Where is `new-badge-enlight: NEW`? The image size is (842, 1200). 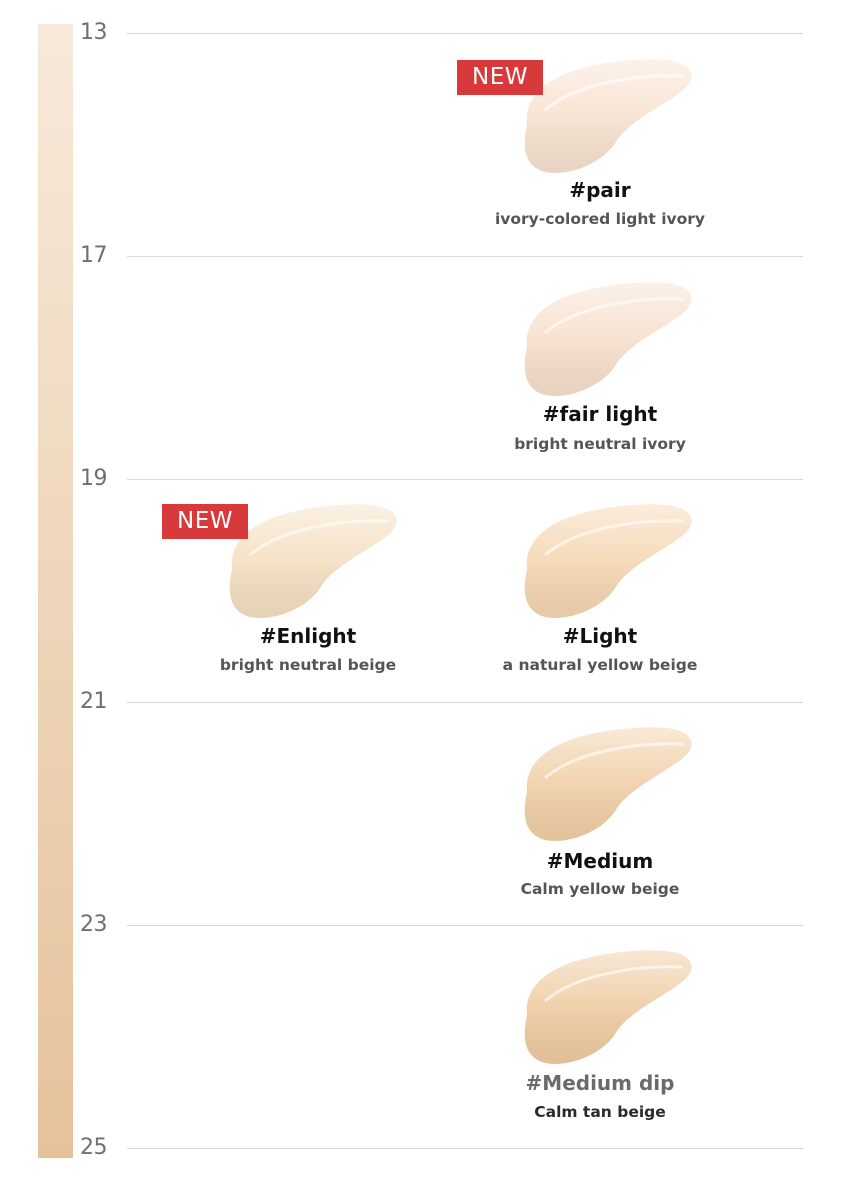
new-badge-enlight: NEW is located at coordinates (205, 521).